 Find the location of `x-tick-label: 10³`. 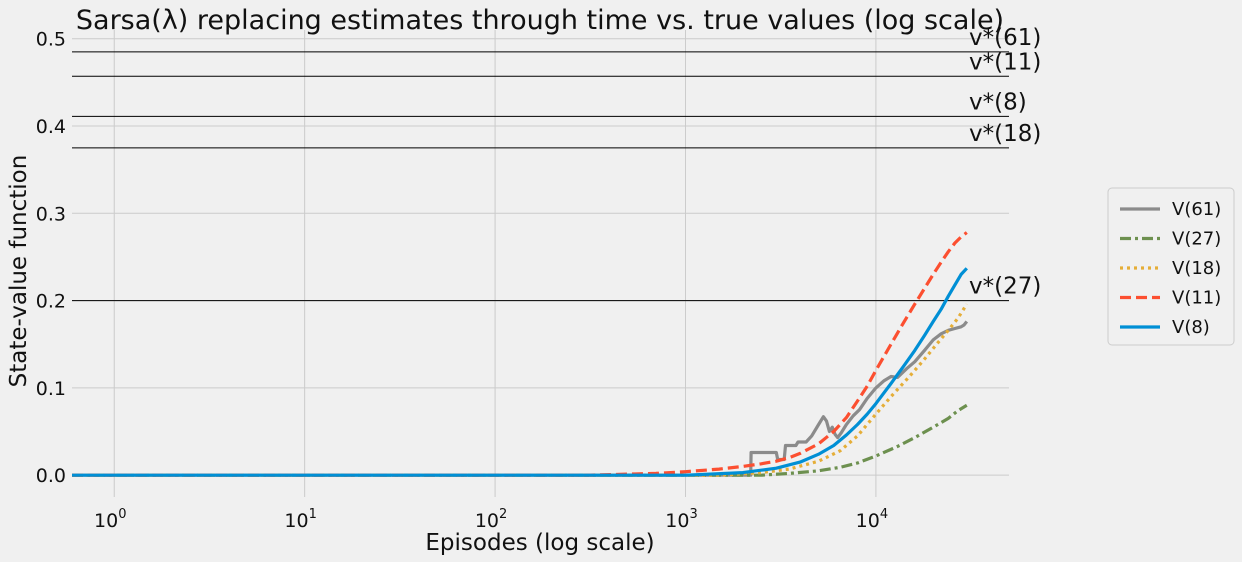

x-tick-label: 10³ is located at coordinates (681, 519).